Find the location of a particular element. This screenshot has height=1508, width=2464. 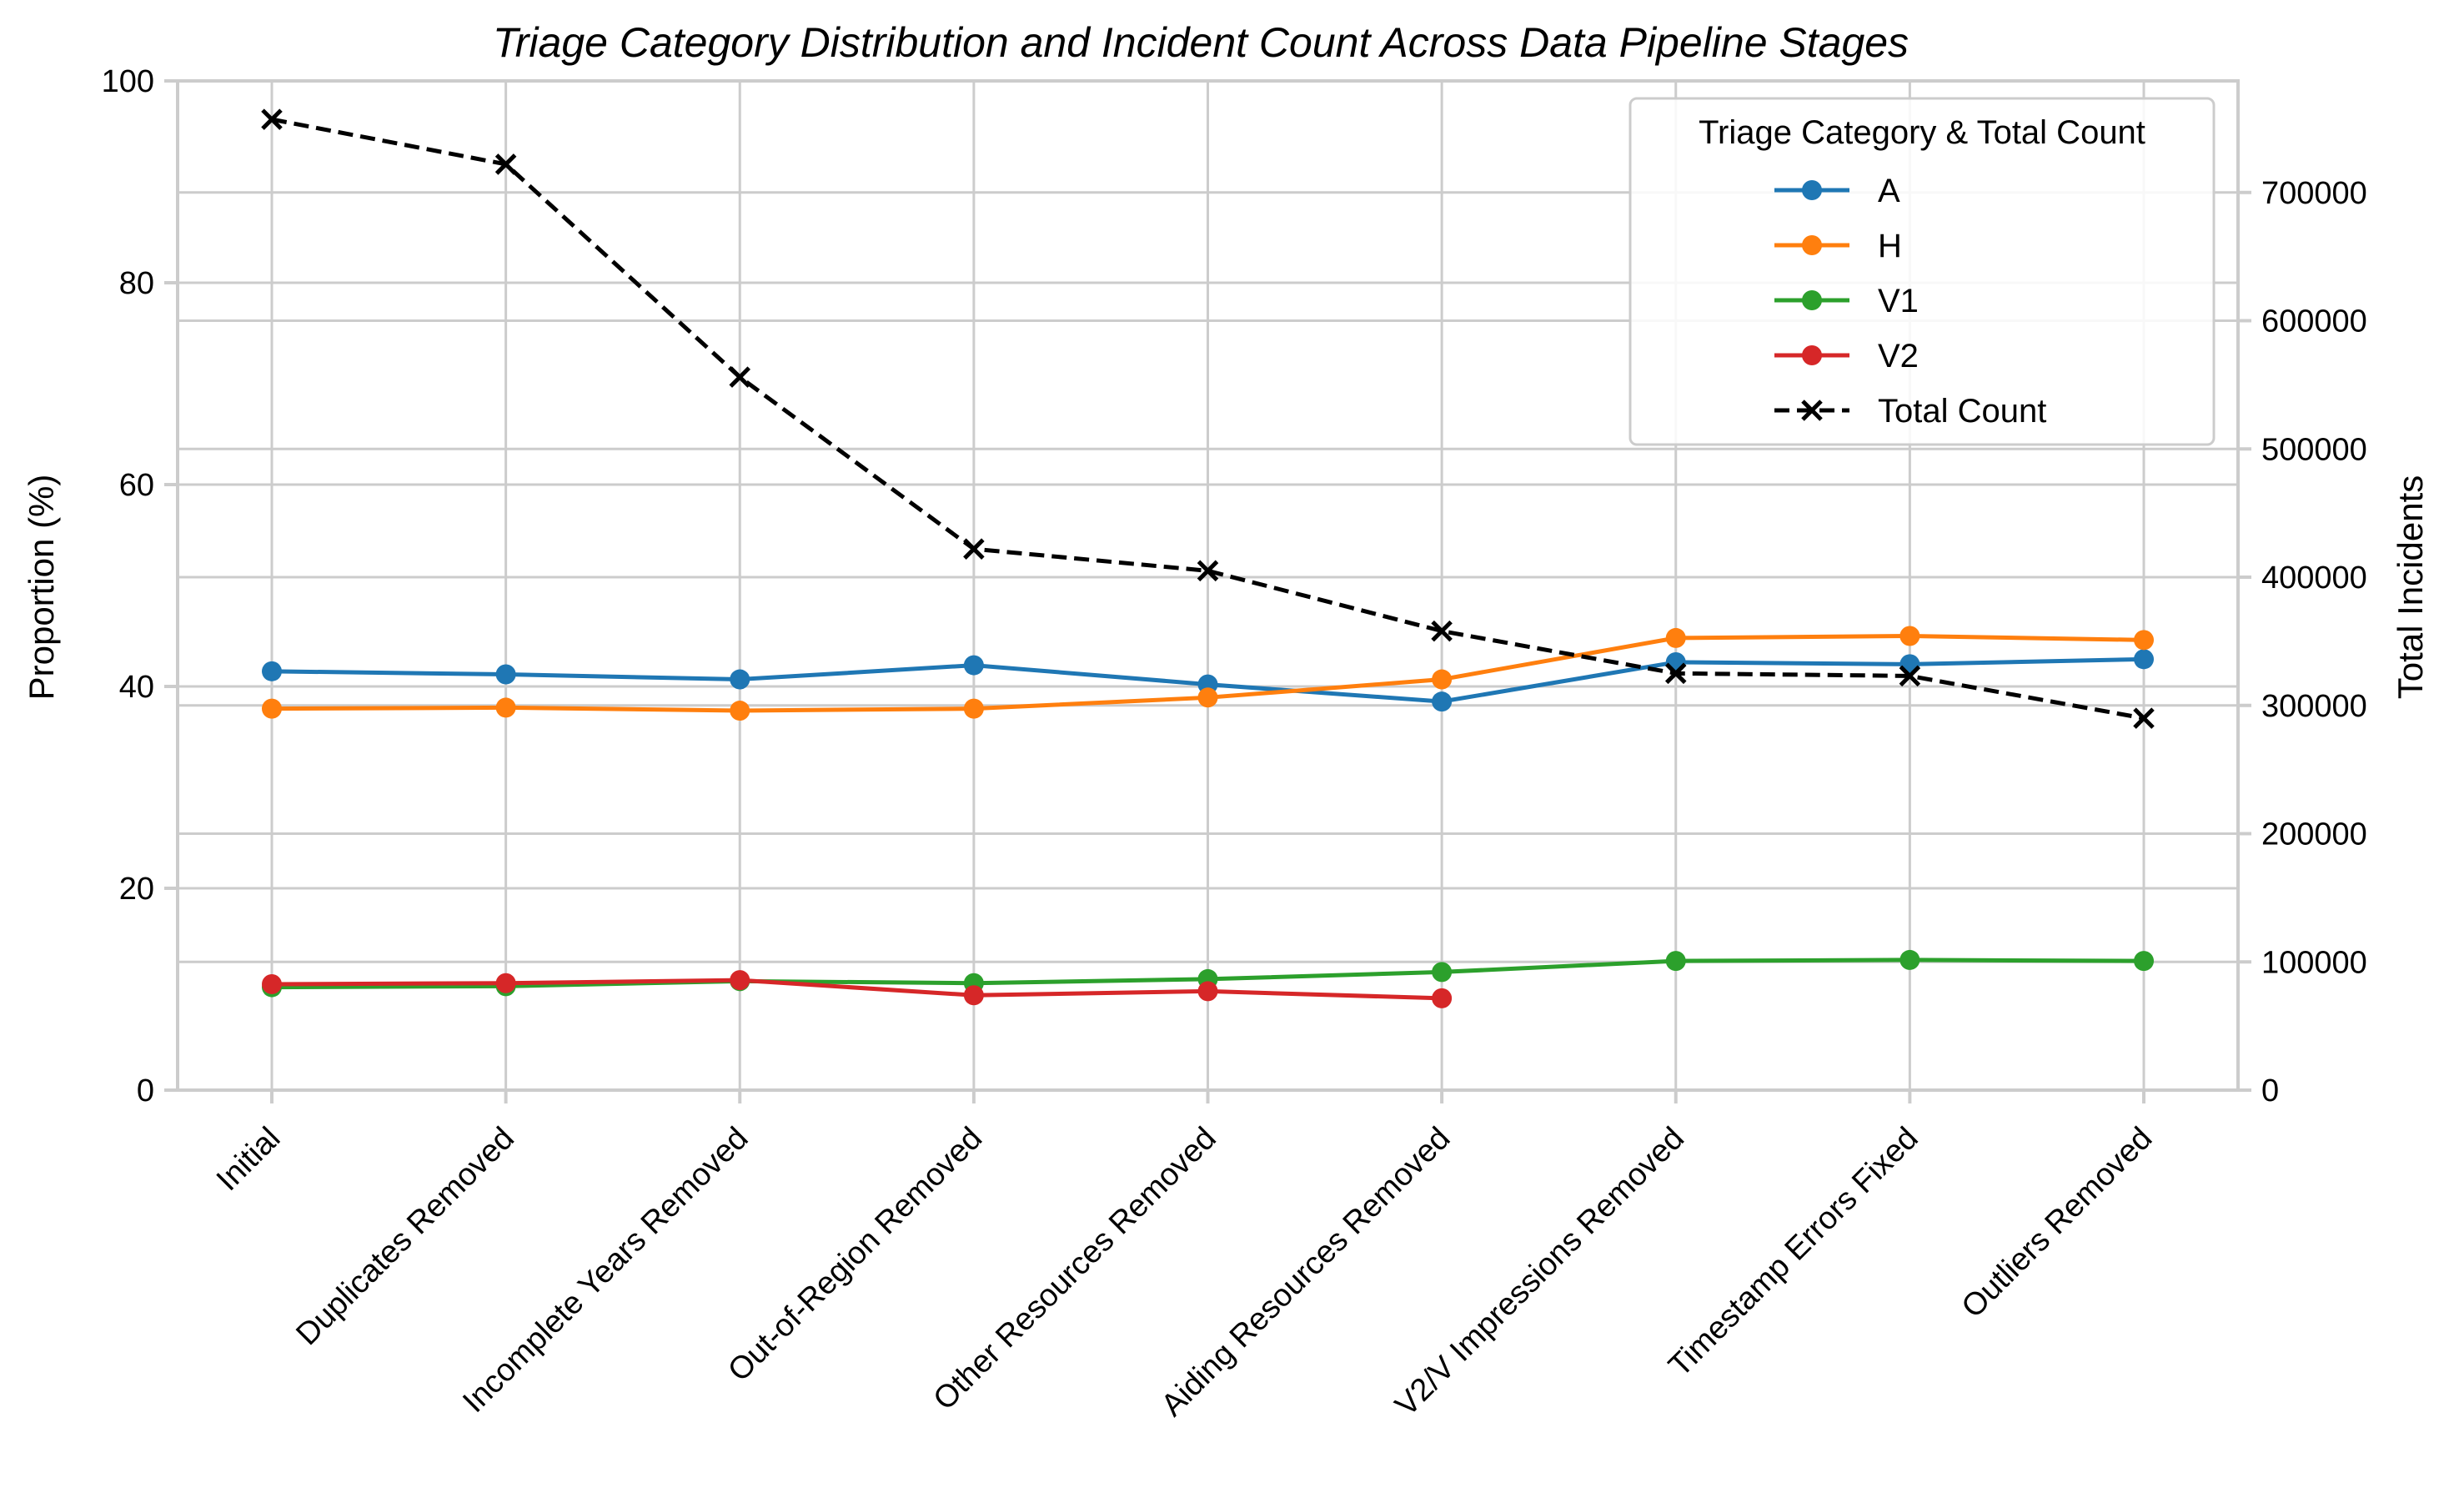

legend-label: V2 is located at coordinates (1898, 356).